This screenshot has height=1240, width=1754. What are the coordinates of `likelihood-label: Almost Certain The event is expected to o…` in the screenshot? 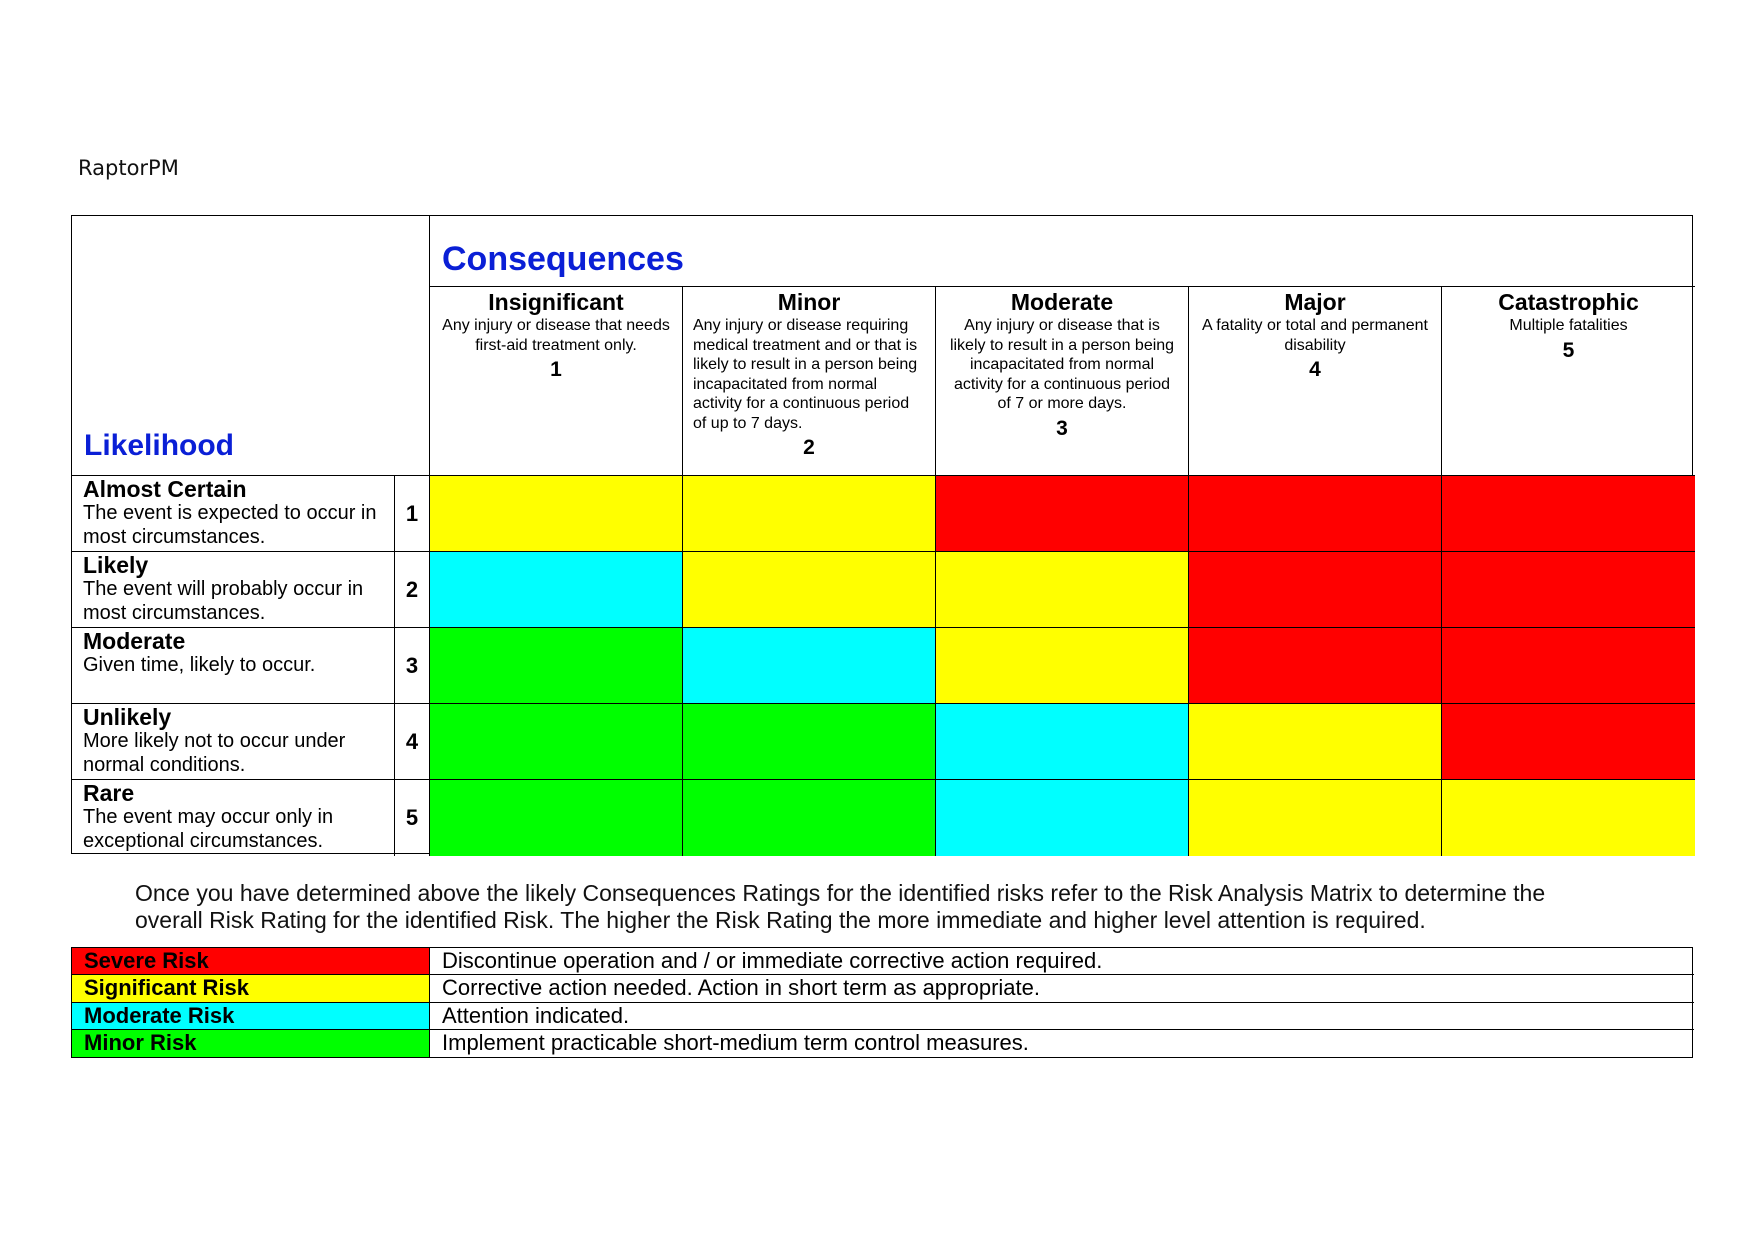 It's located at (233, 514).